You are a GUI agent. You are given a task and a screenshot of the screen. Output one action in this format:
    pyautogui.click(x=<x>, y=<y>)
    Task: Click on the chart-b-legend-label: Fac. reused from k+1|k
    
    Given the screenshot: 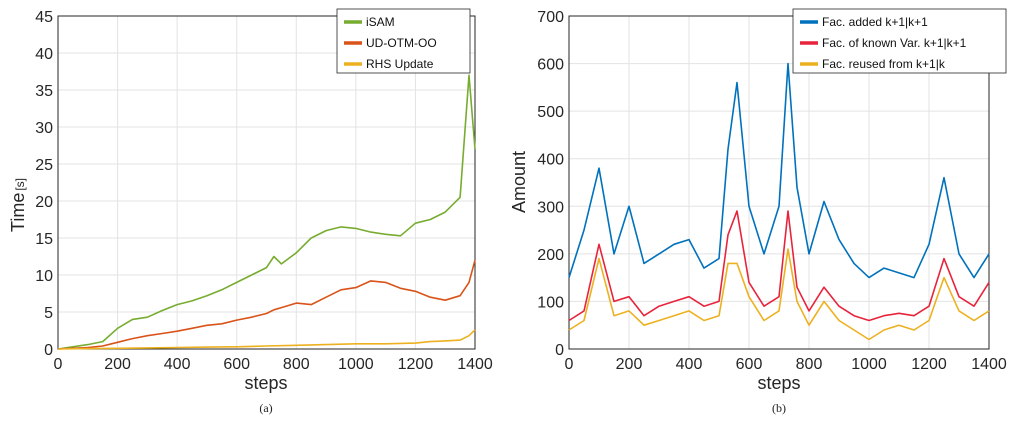 What is the action you would take?
    pyautogui.click(x=884, y=64)
    